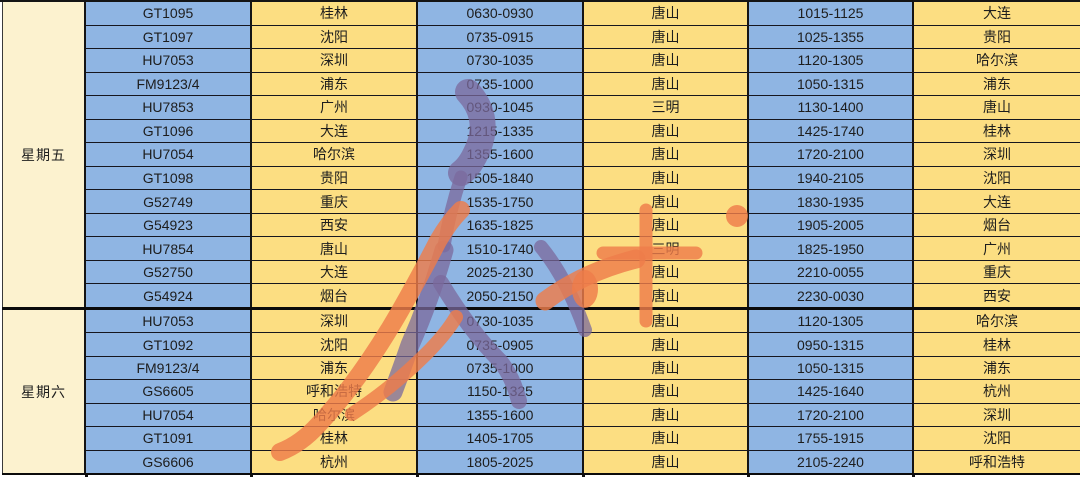 The height and width of the screenshot is (477, 1080). What do you see at coordinates (169, 178) in the screenshot?
I see `flight-number-cell: GT1098` at bounding box center [169, 178].